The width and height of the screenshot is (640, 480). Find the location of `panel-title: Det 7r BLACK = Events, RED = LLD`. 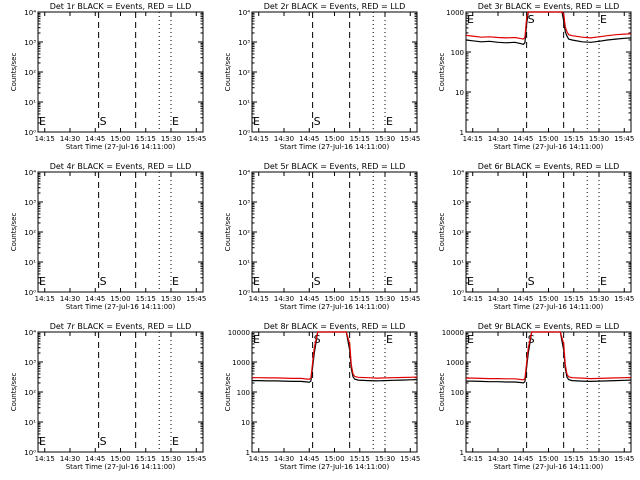

panel-title: Det 7r BLACK = Events, RED = LLD is located at coordinates (121, 326).